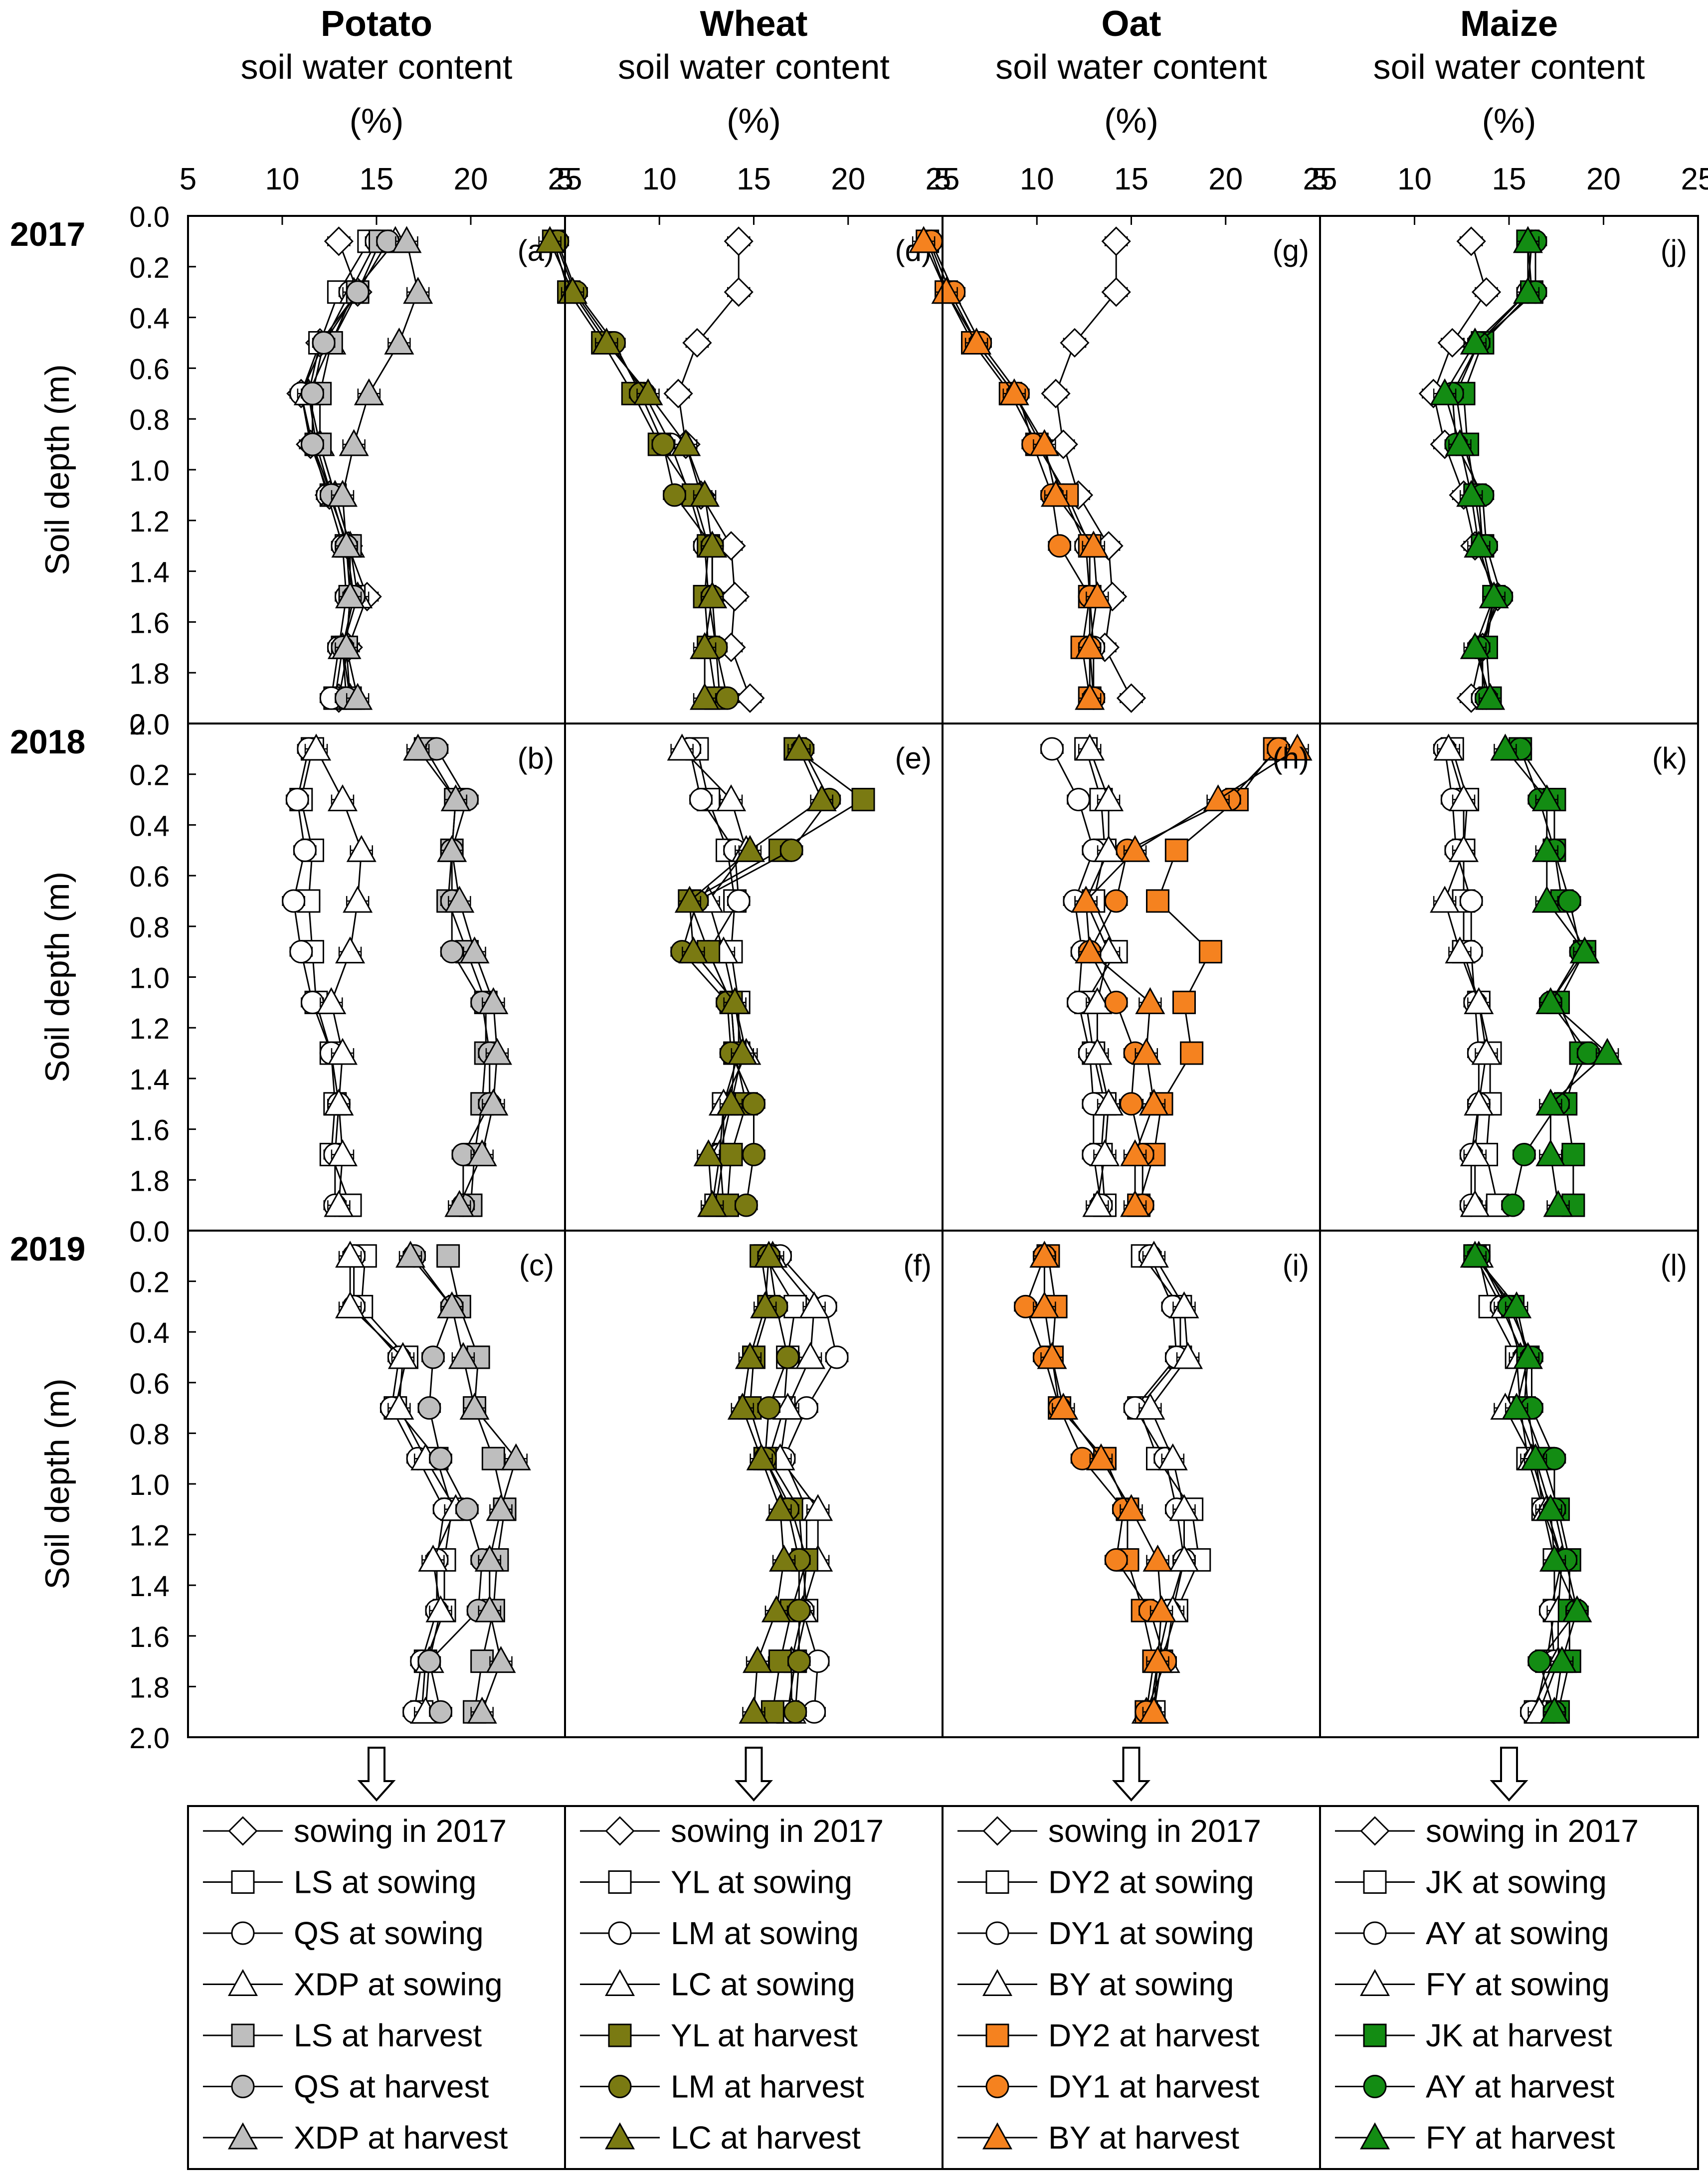 This screenshot has height=2179, width=1708. Describe the element at coordinates (149, 725) in the screenshot. I see `y-tick-label: 2.0` at that location.